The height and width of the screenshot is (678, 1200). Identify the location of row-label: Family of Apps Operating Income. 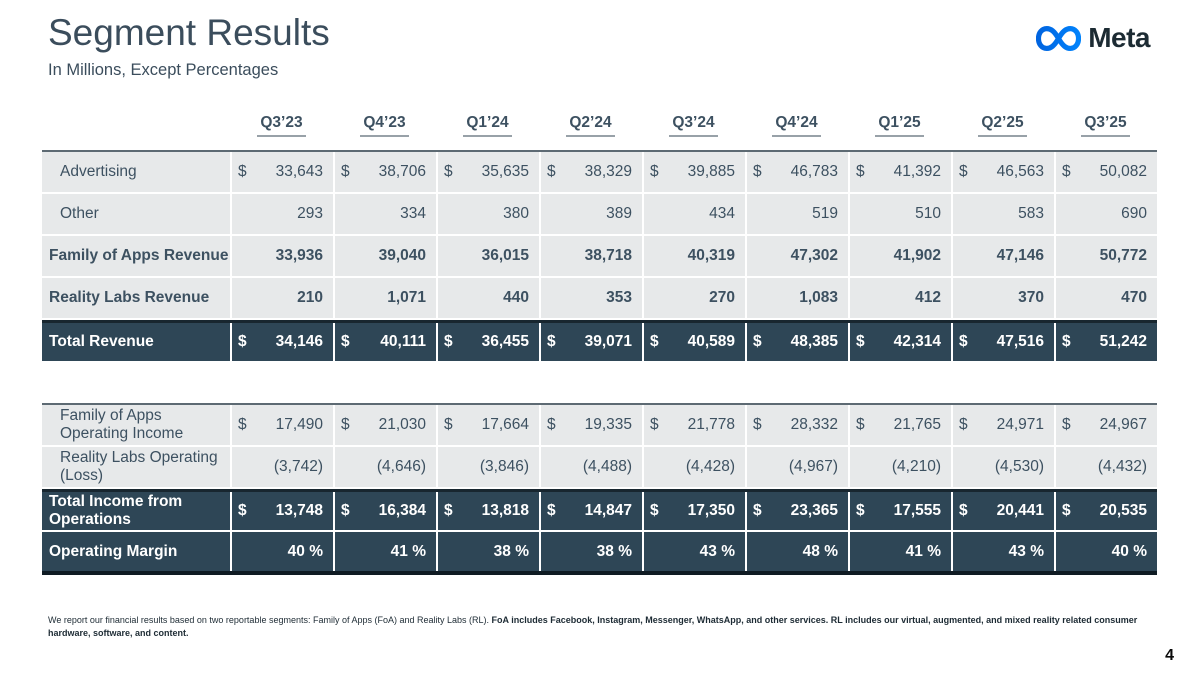
(122, 424).